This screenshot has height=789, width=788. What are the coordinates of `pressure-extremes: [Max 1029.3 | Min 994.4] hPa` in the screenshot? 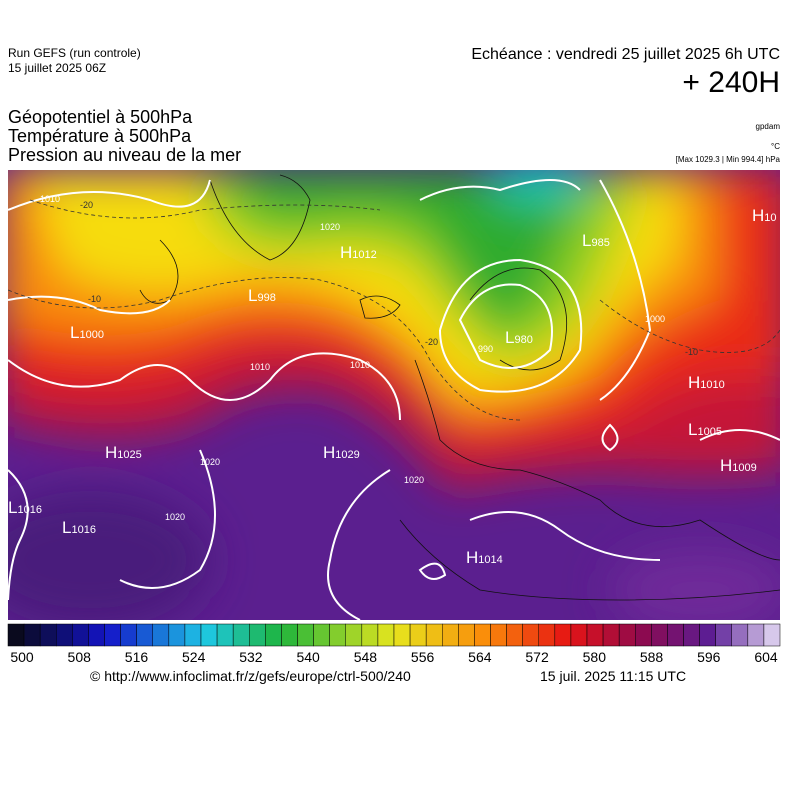 It's located at (727, 159).